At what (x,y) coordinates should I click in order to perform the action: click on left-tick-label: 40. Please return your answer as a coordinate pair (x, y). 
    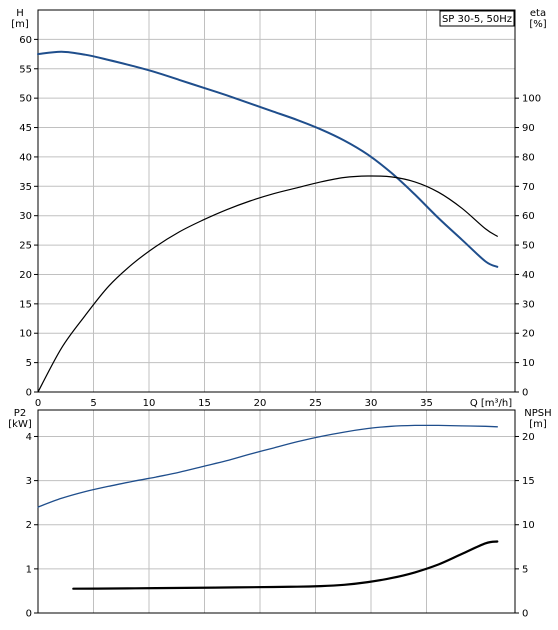
    Looking at the image, I should click on (25, 157).